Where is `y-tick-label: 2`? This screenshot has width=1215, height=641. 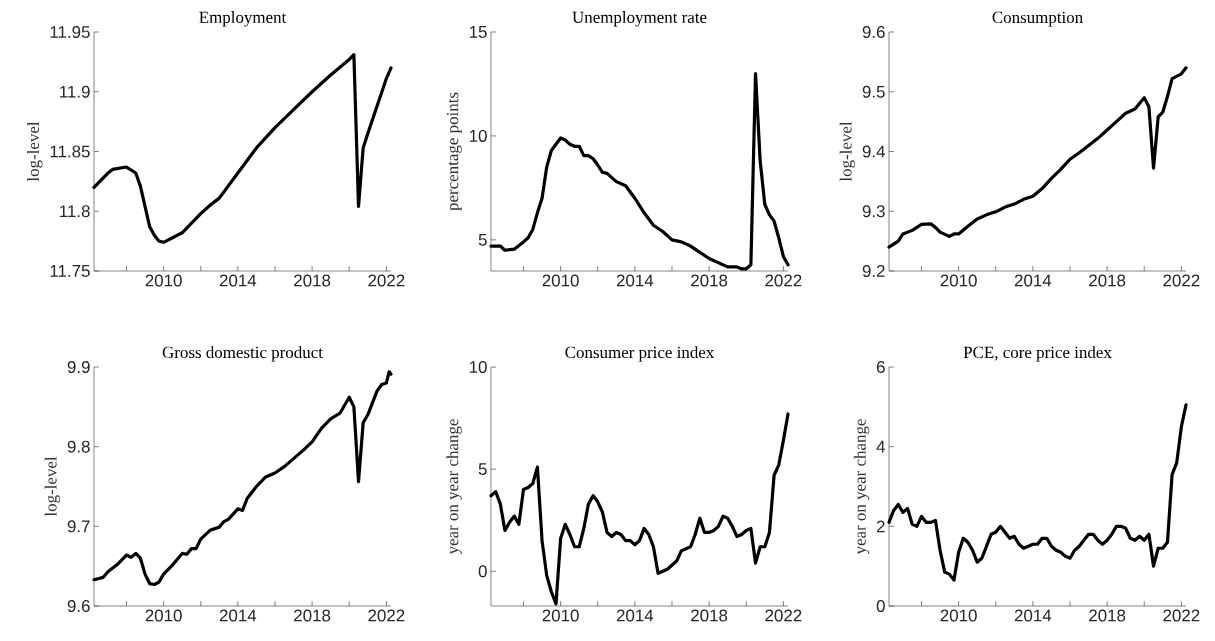 y-tick-label: 2 is located at coordinates (880, 526).